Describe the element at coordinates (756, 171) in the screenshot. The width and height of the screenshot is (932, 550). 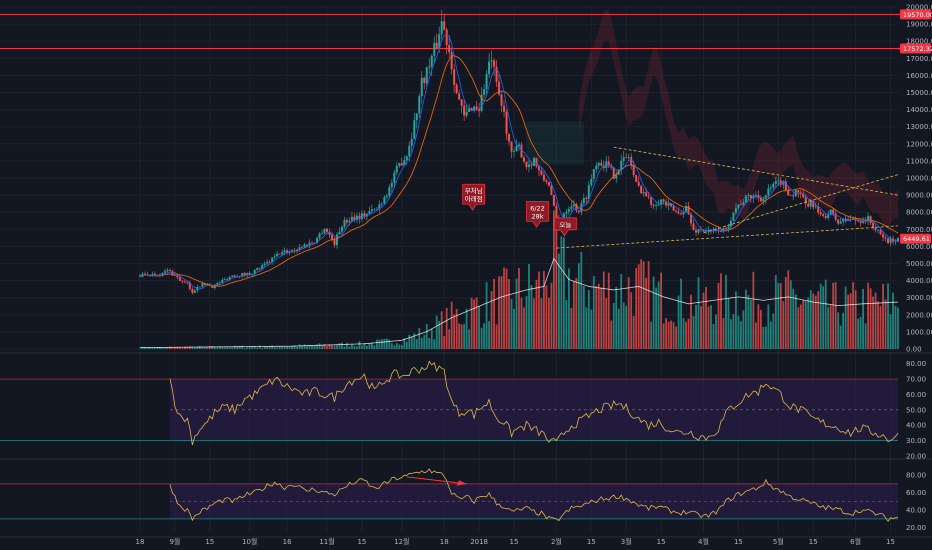
I see `resistance-trendline` at that location.